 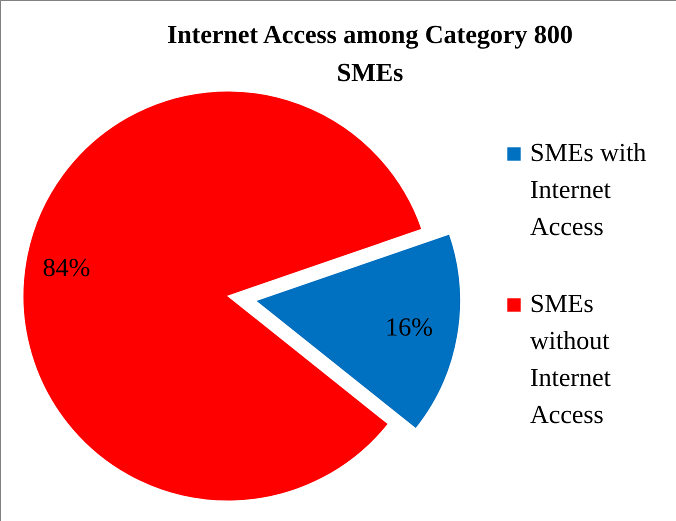 What do you see at coordinates (409, 327) in the screenshot?
I see `data-label: 16%` at bounding box center [409, 327].